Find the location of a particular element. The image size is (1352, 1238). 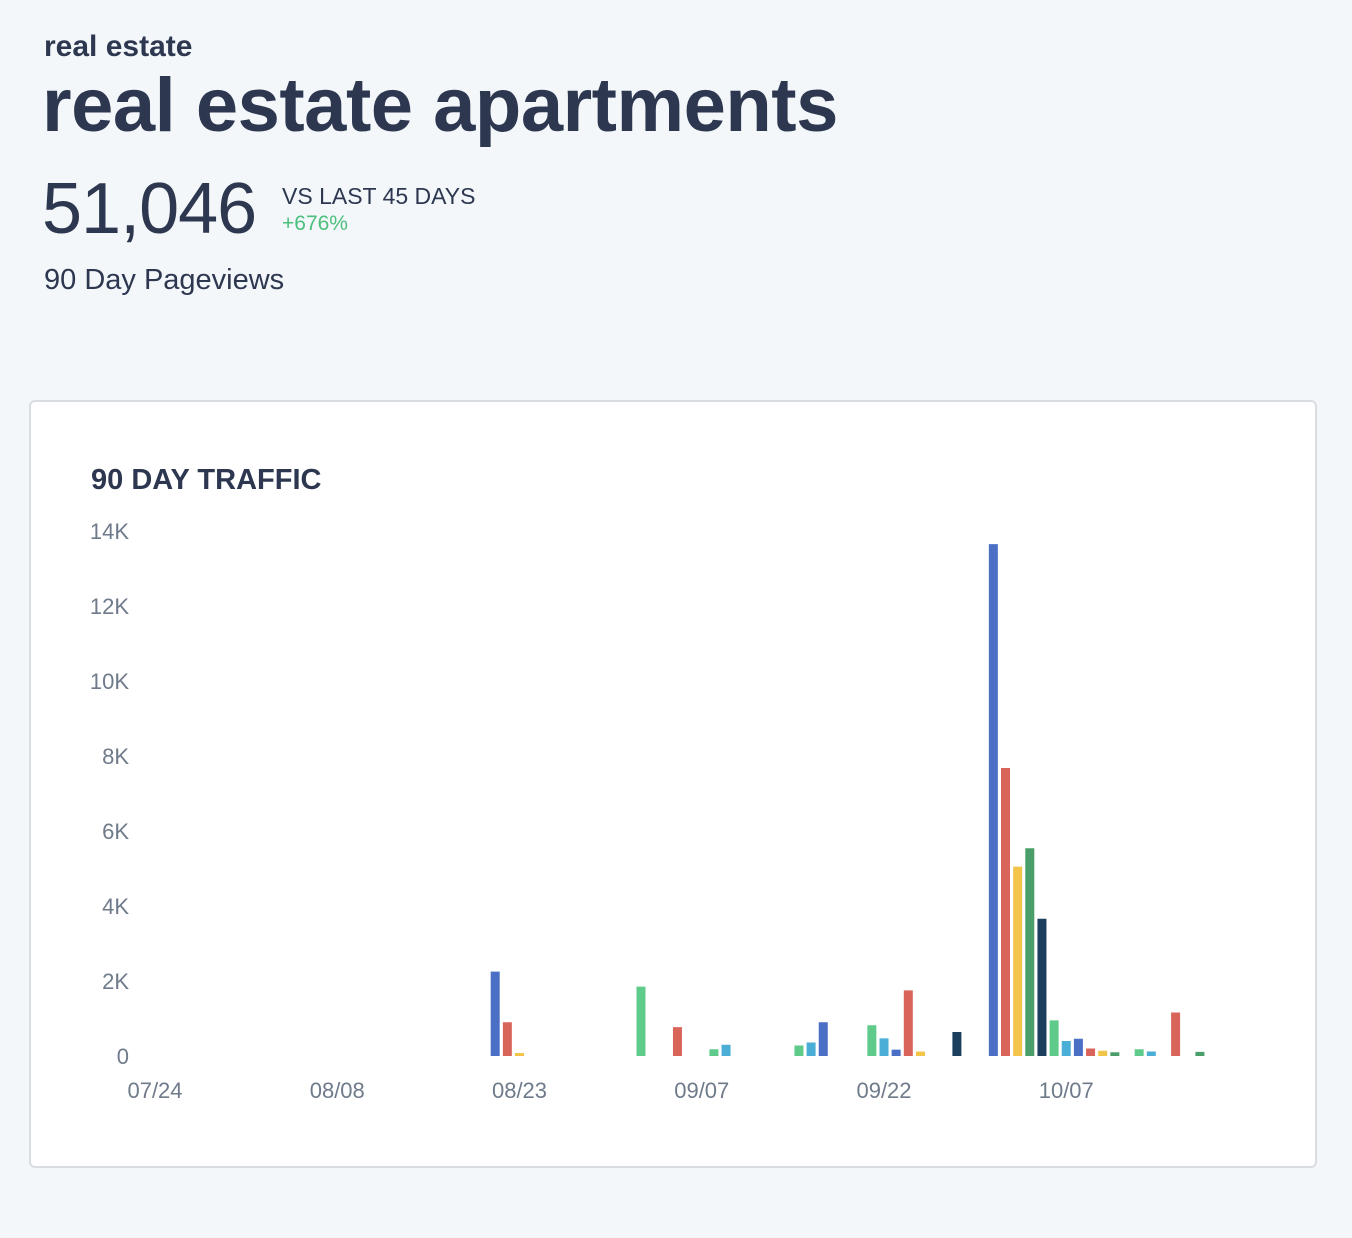

y-tick-label: 8K is located at coordinates (115, 756).